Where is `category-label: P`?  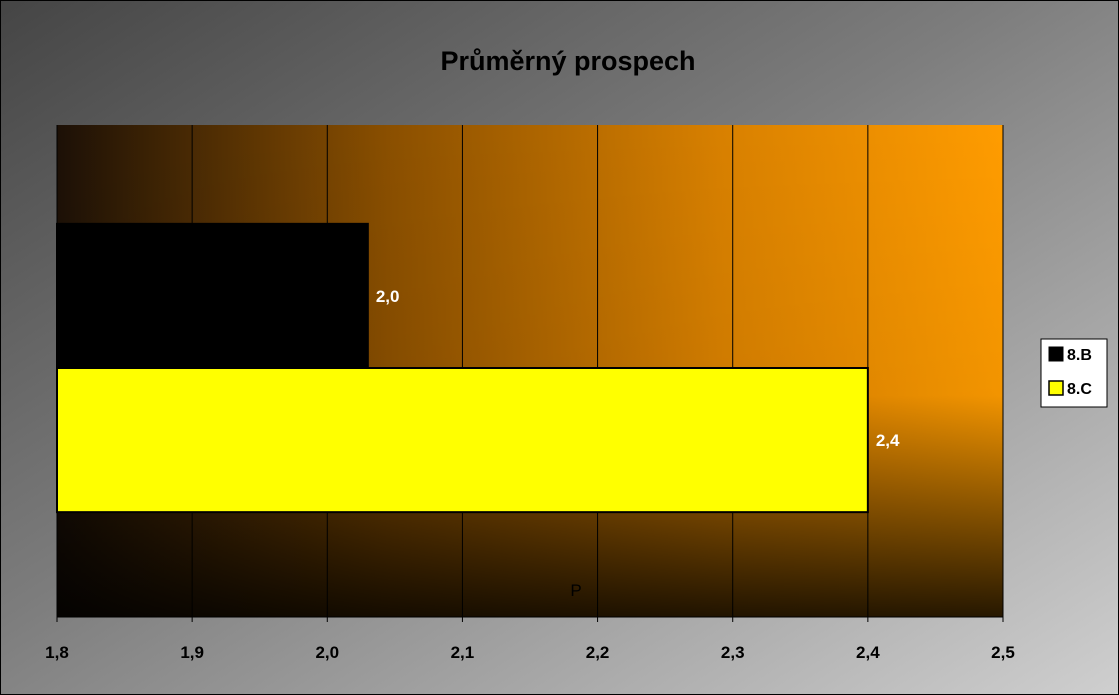 category-label: P is located at coordinates (575, 590).